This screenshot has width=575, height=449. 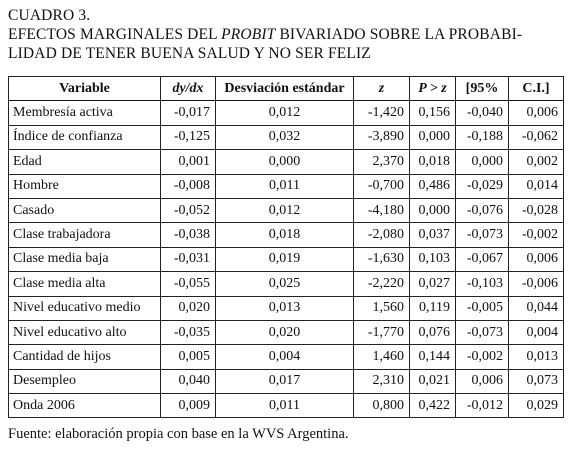 I want to click on cell-std-dev: 0,020, so click(x=284, y=332).